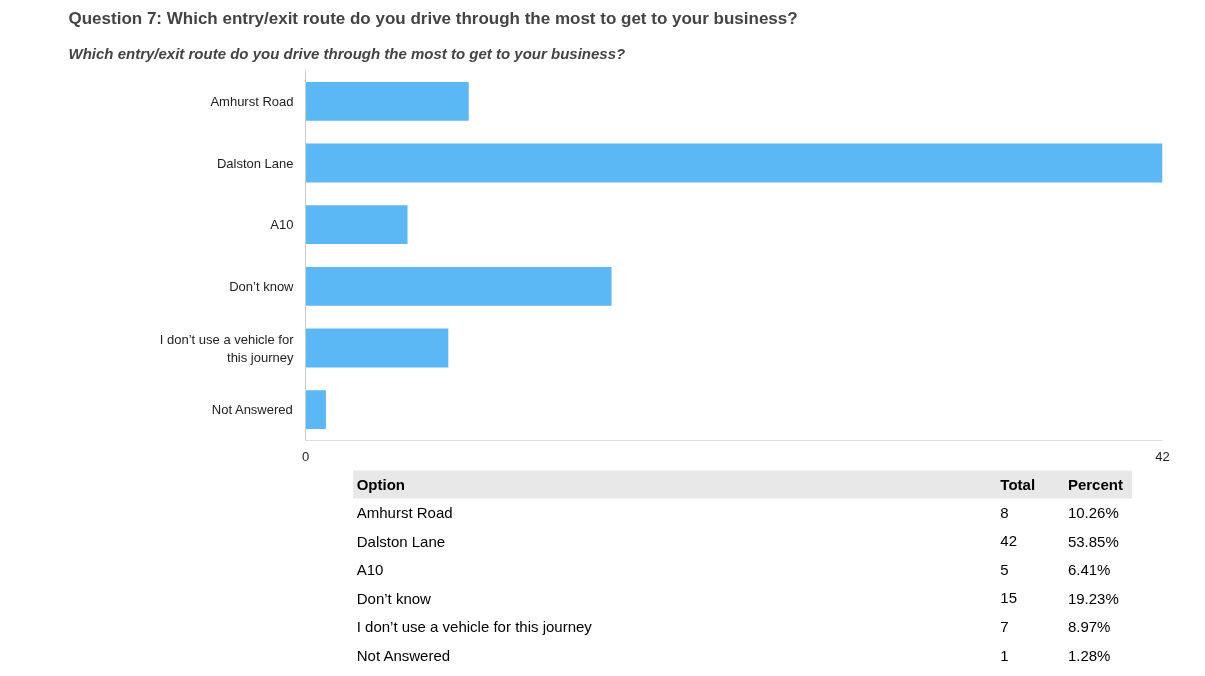 This screenshot has width=1205, height=676. I want to click on y-tick-label: A10, so click(282, 225).